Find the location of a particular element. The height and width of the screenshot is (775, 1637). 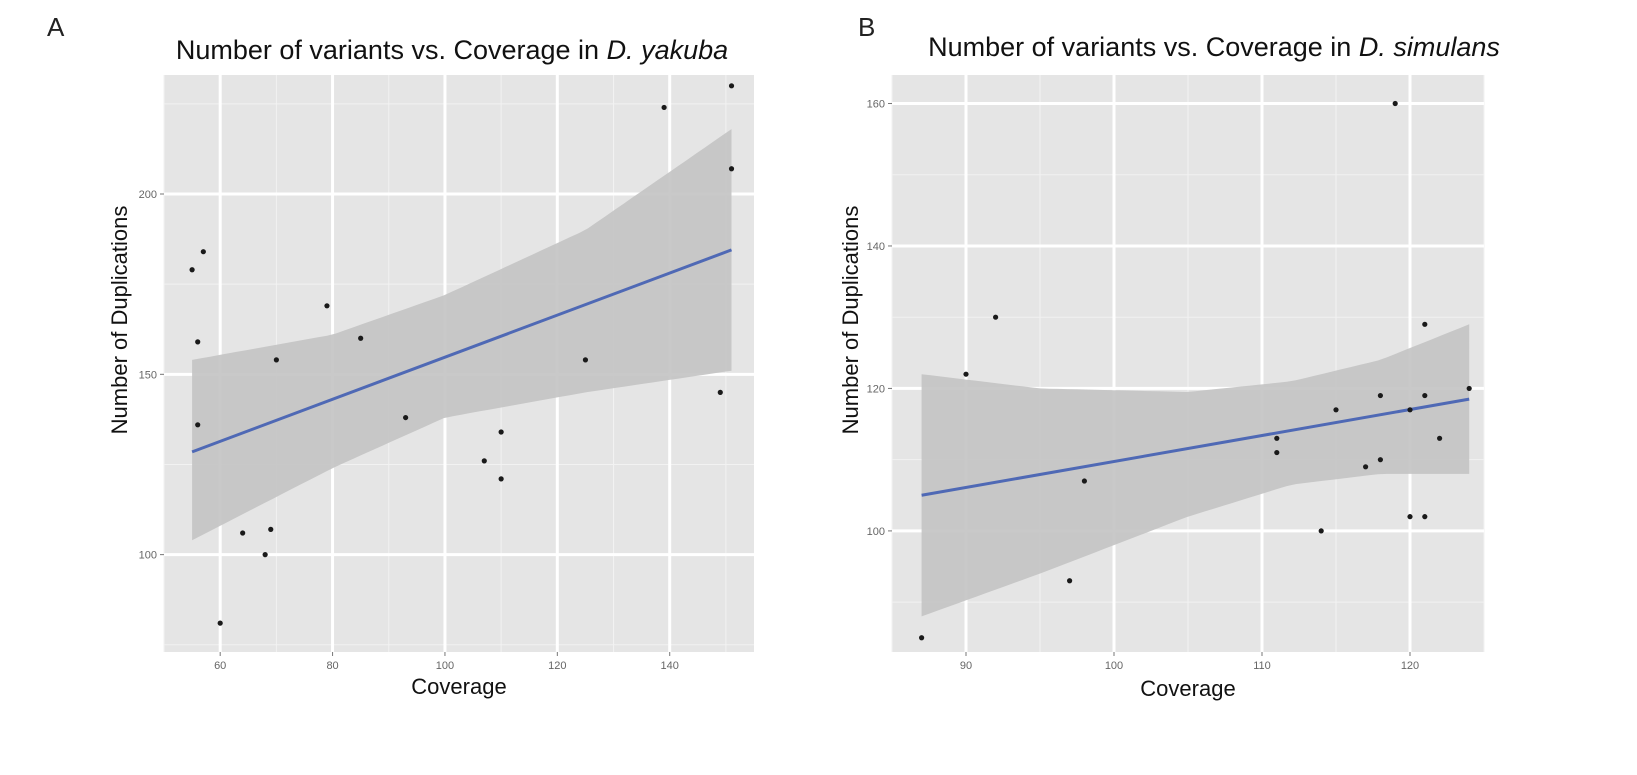

y-tick-label: 150 is located at coordinates (148, 375).